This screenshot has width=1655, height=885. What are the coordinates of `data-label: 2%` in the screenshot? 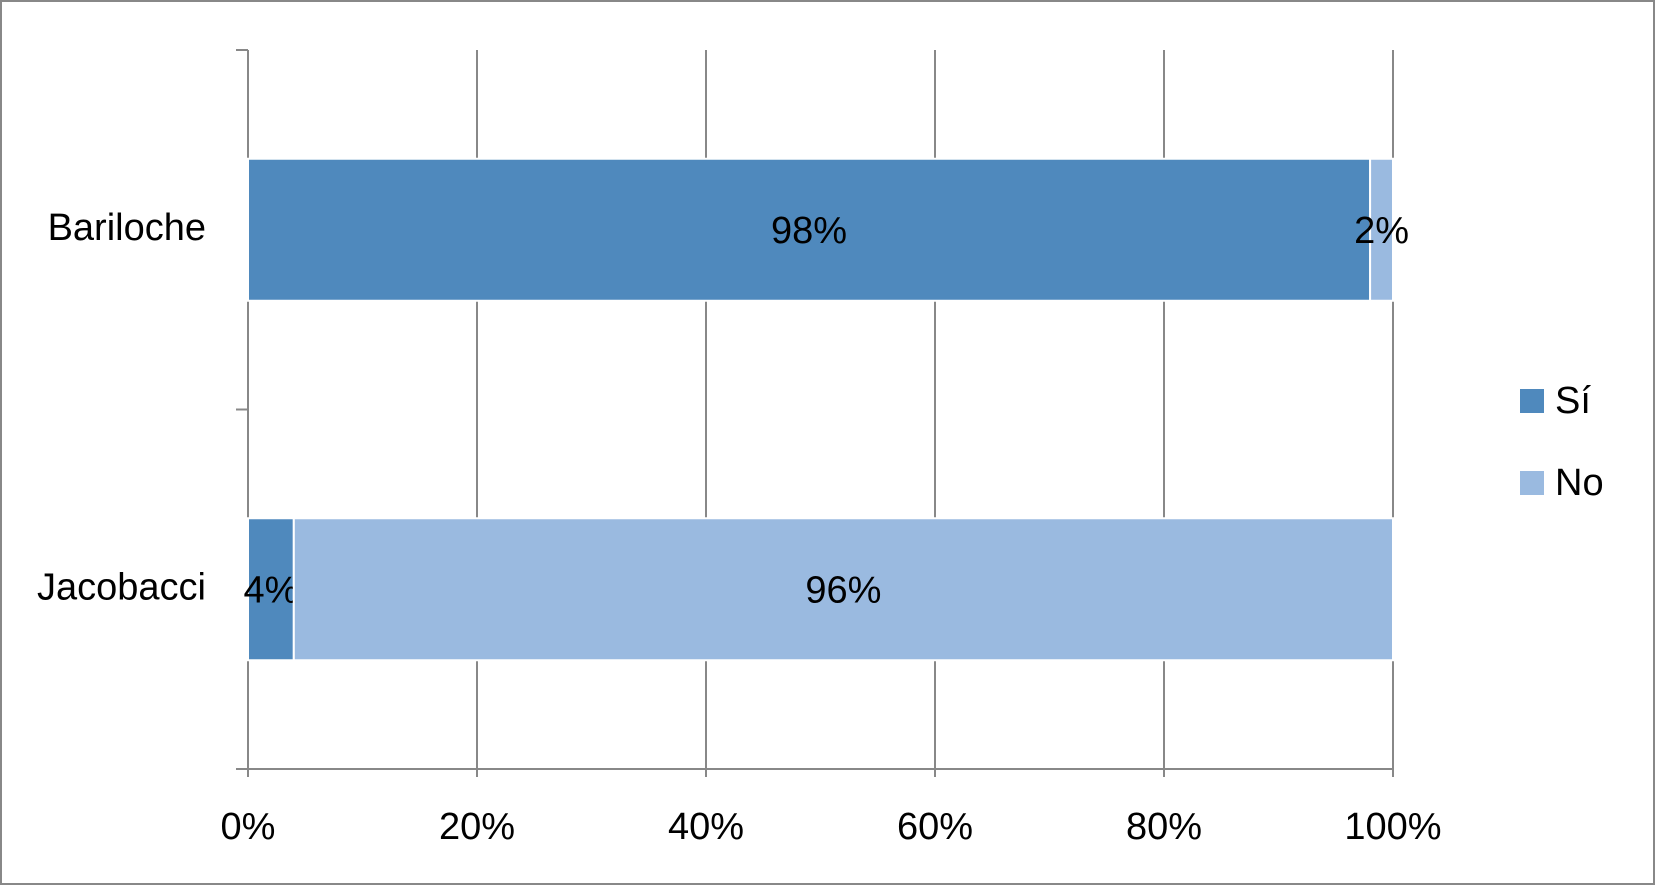 It's located at (1381, 231).